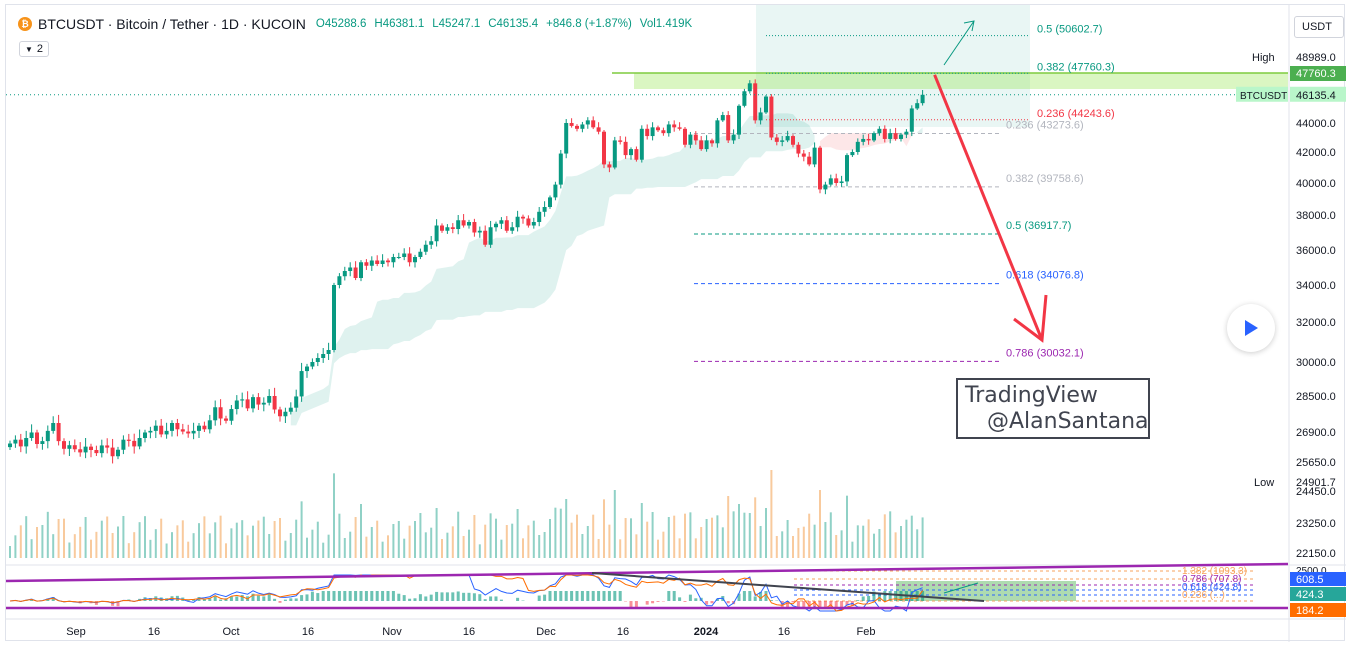  Describe the element at coordinates (230, 632) in the screenshot. I see `time-axis-label: Oct` at that location.